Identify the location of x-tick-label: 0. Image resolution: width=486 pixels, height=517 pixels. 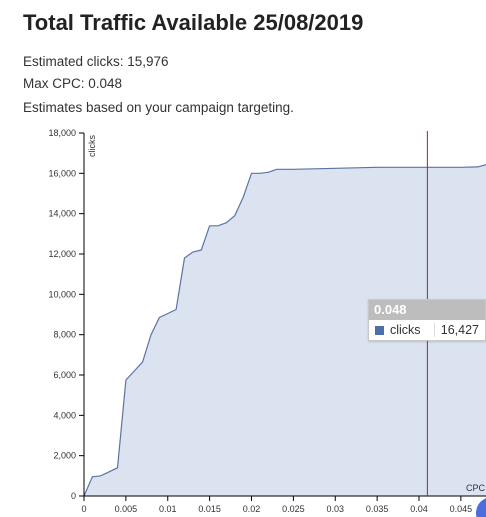
(83, 509).